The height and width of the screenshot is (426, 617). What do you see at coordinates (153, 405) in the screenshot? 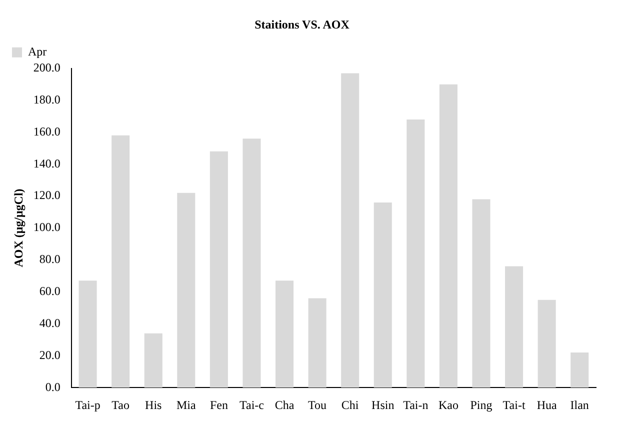
I see `x-tick-label: His` at bounding box center [153, 405].